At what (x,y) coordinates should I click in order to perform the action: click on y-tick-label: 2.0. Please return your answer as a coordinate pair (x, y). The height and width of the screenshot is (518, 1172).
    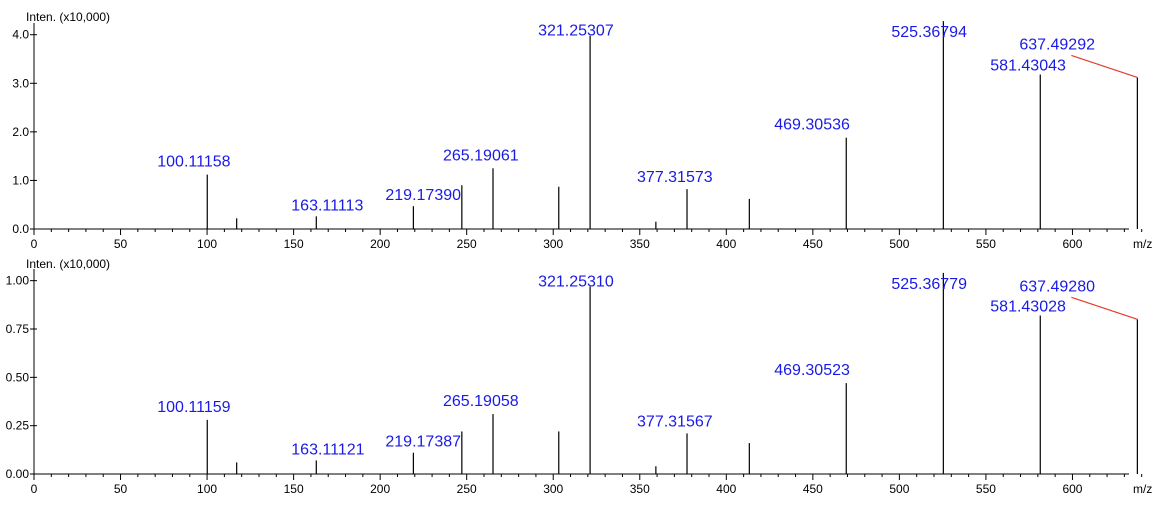
    Looking at the image, I should click on (20, 132).